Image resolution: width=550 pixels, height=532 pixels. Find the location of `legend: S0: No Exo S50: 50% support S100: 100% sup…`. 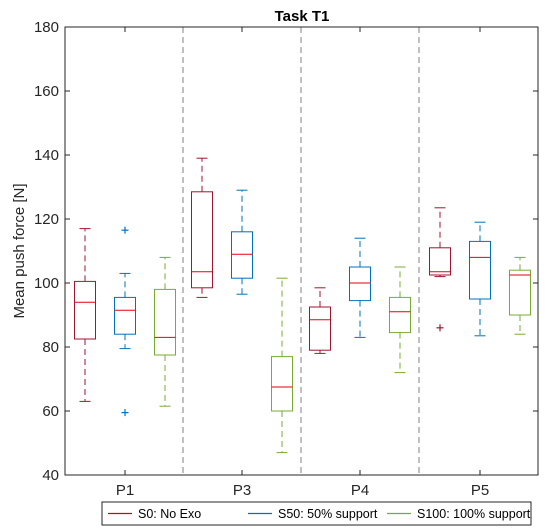

legend: S0: No Exo S50: 50% support S100: 100% sup… is located at coordinates (316, 513).